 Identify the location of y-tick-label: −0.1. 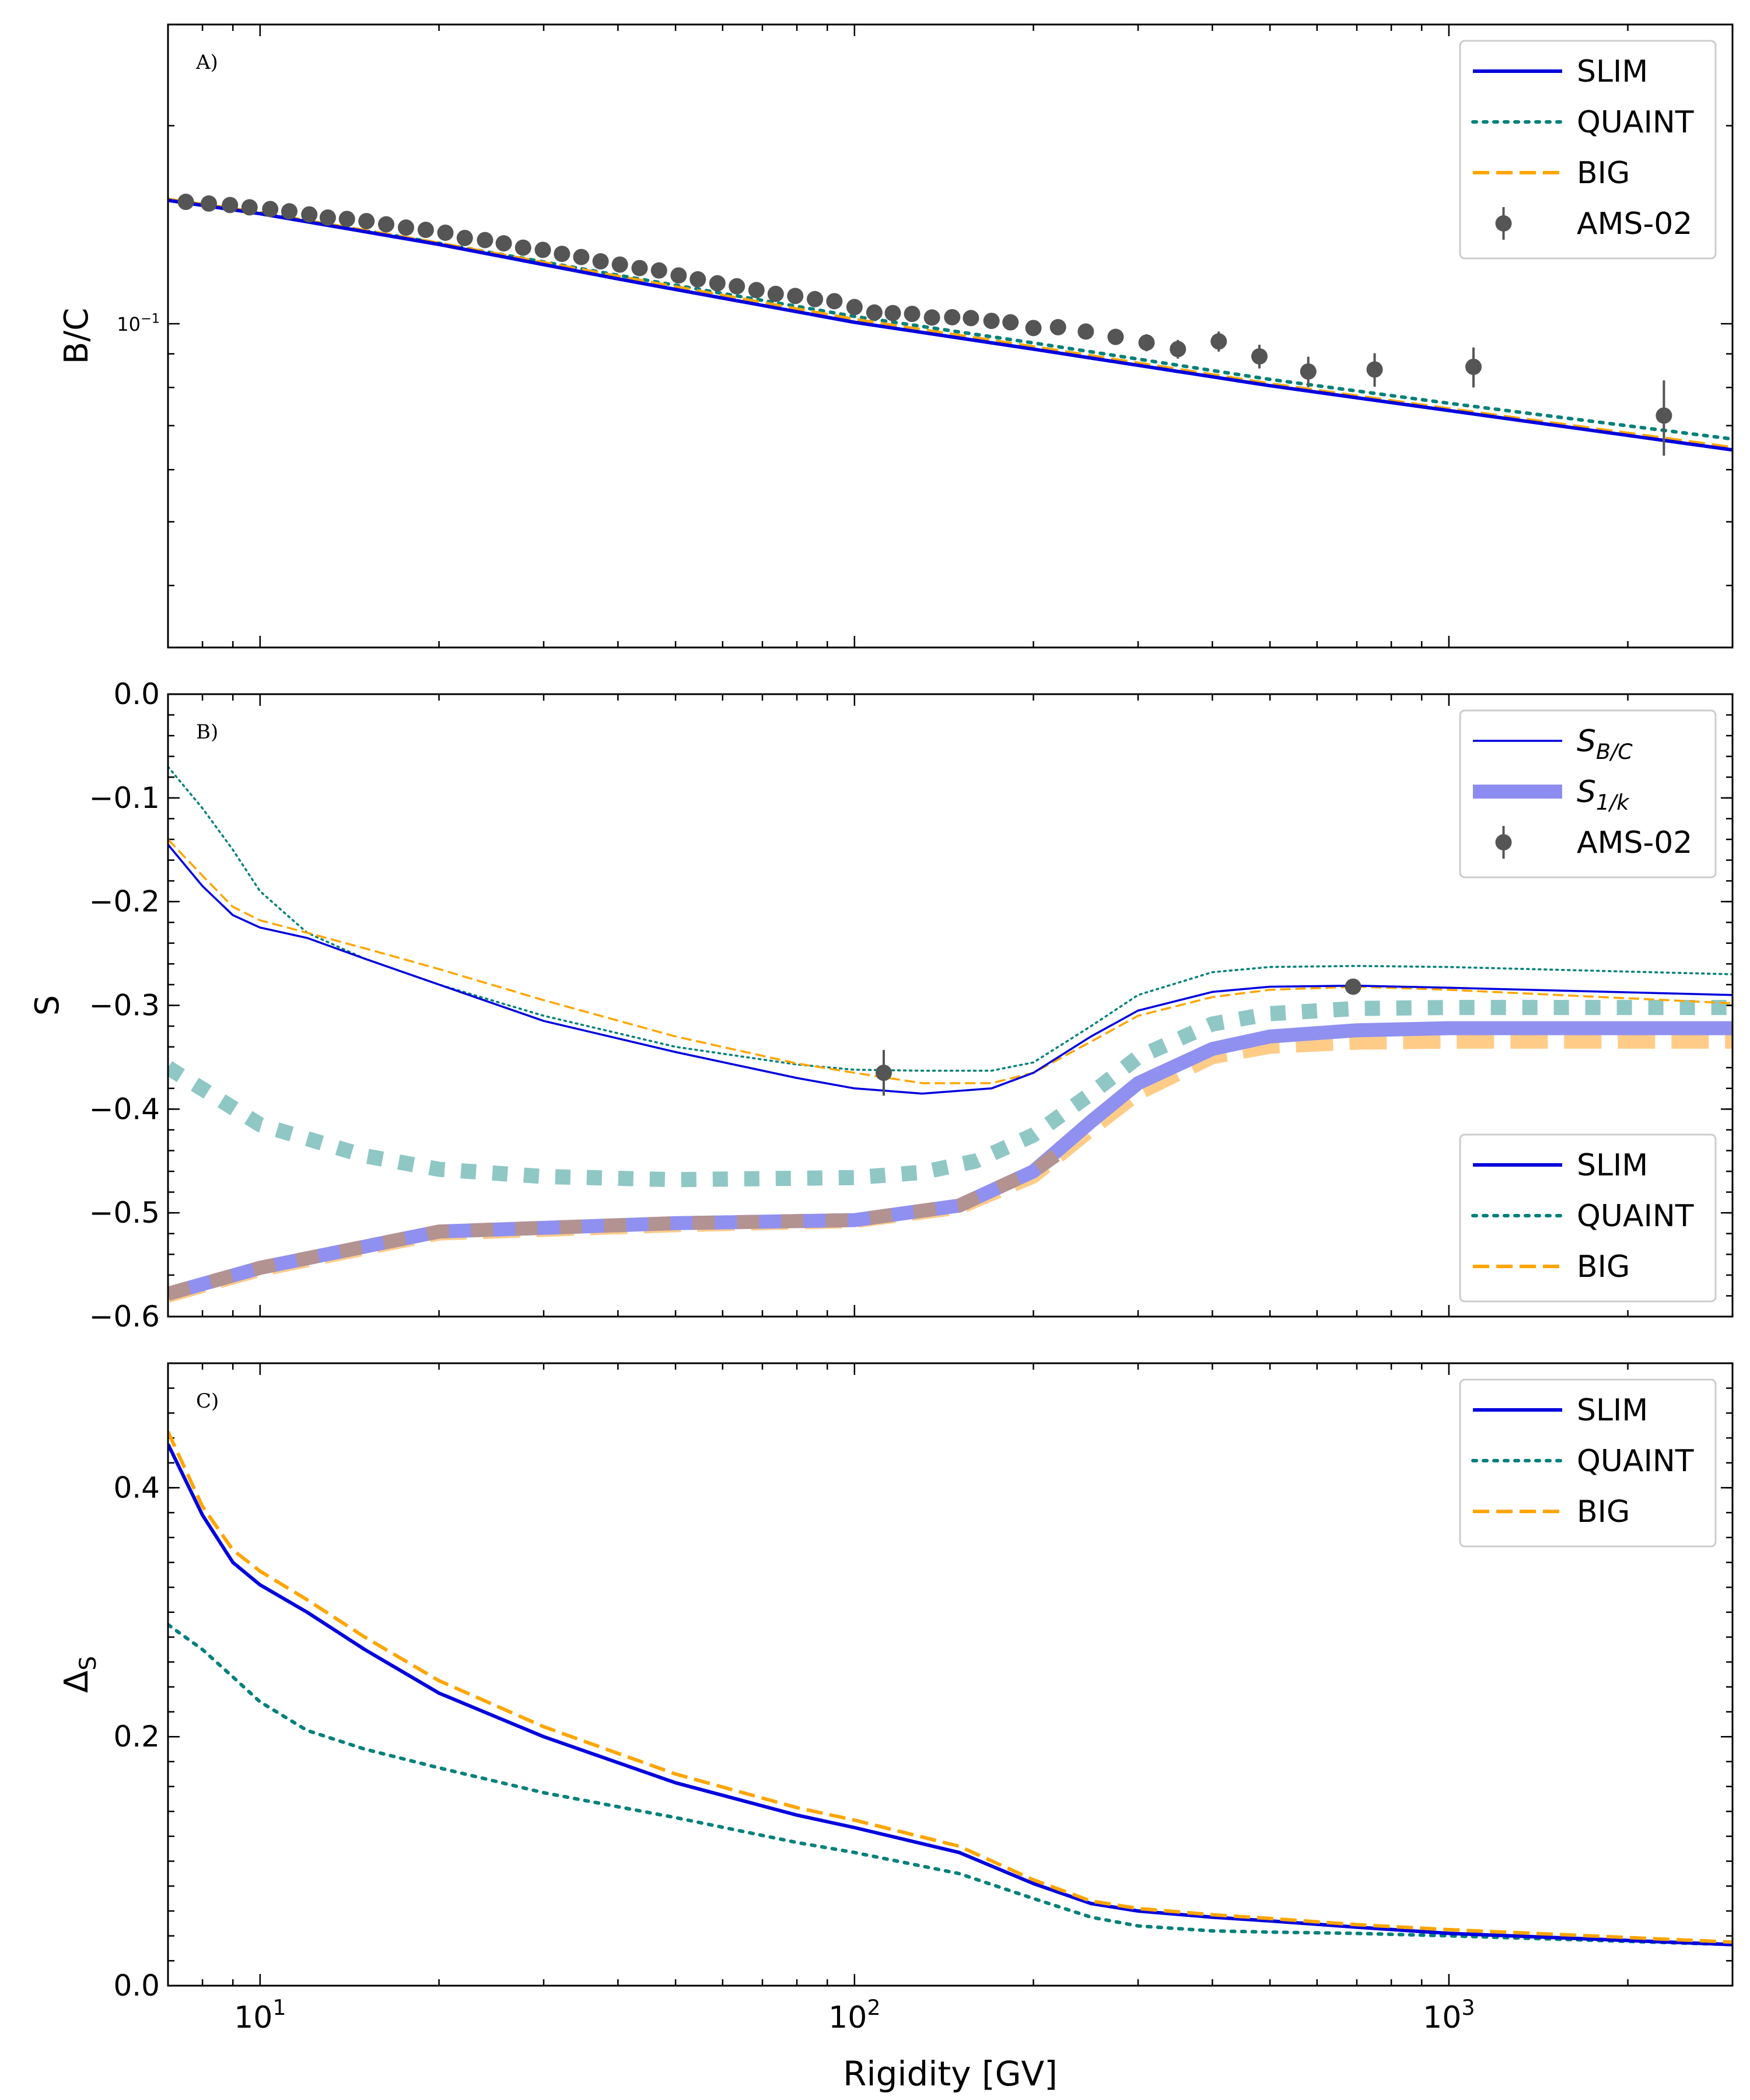
(124, 798).